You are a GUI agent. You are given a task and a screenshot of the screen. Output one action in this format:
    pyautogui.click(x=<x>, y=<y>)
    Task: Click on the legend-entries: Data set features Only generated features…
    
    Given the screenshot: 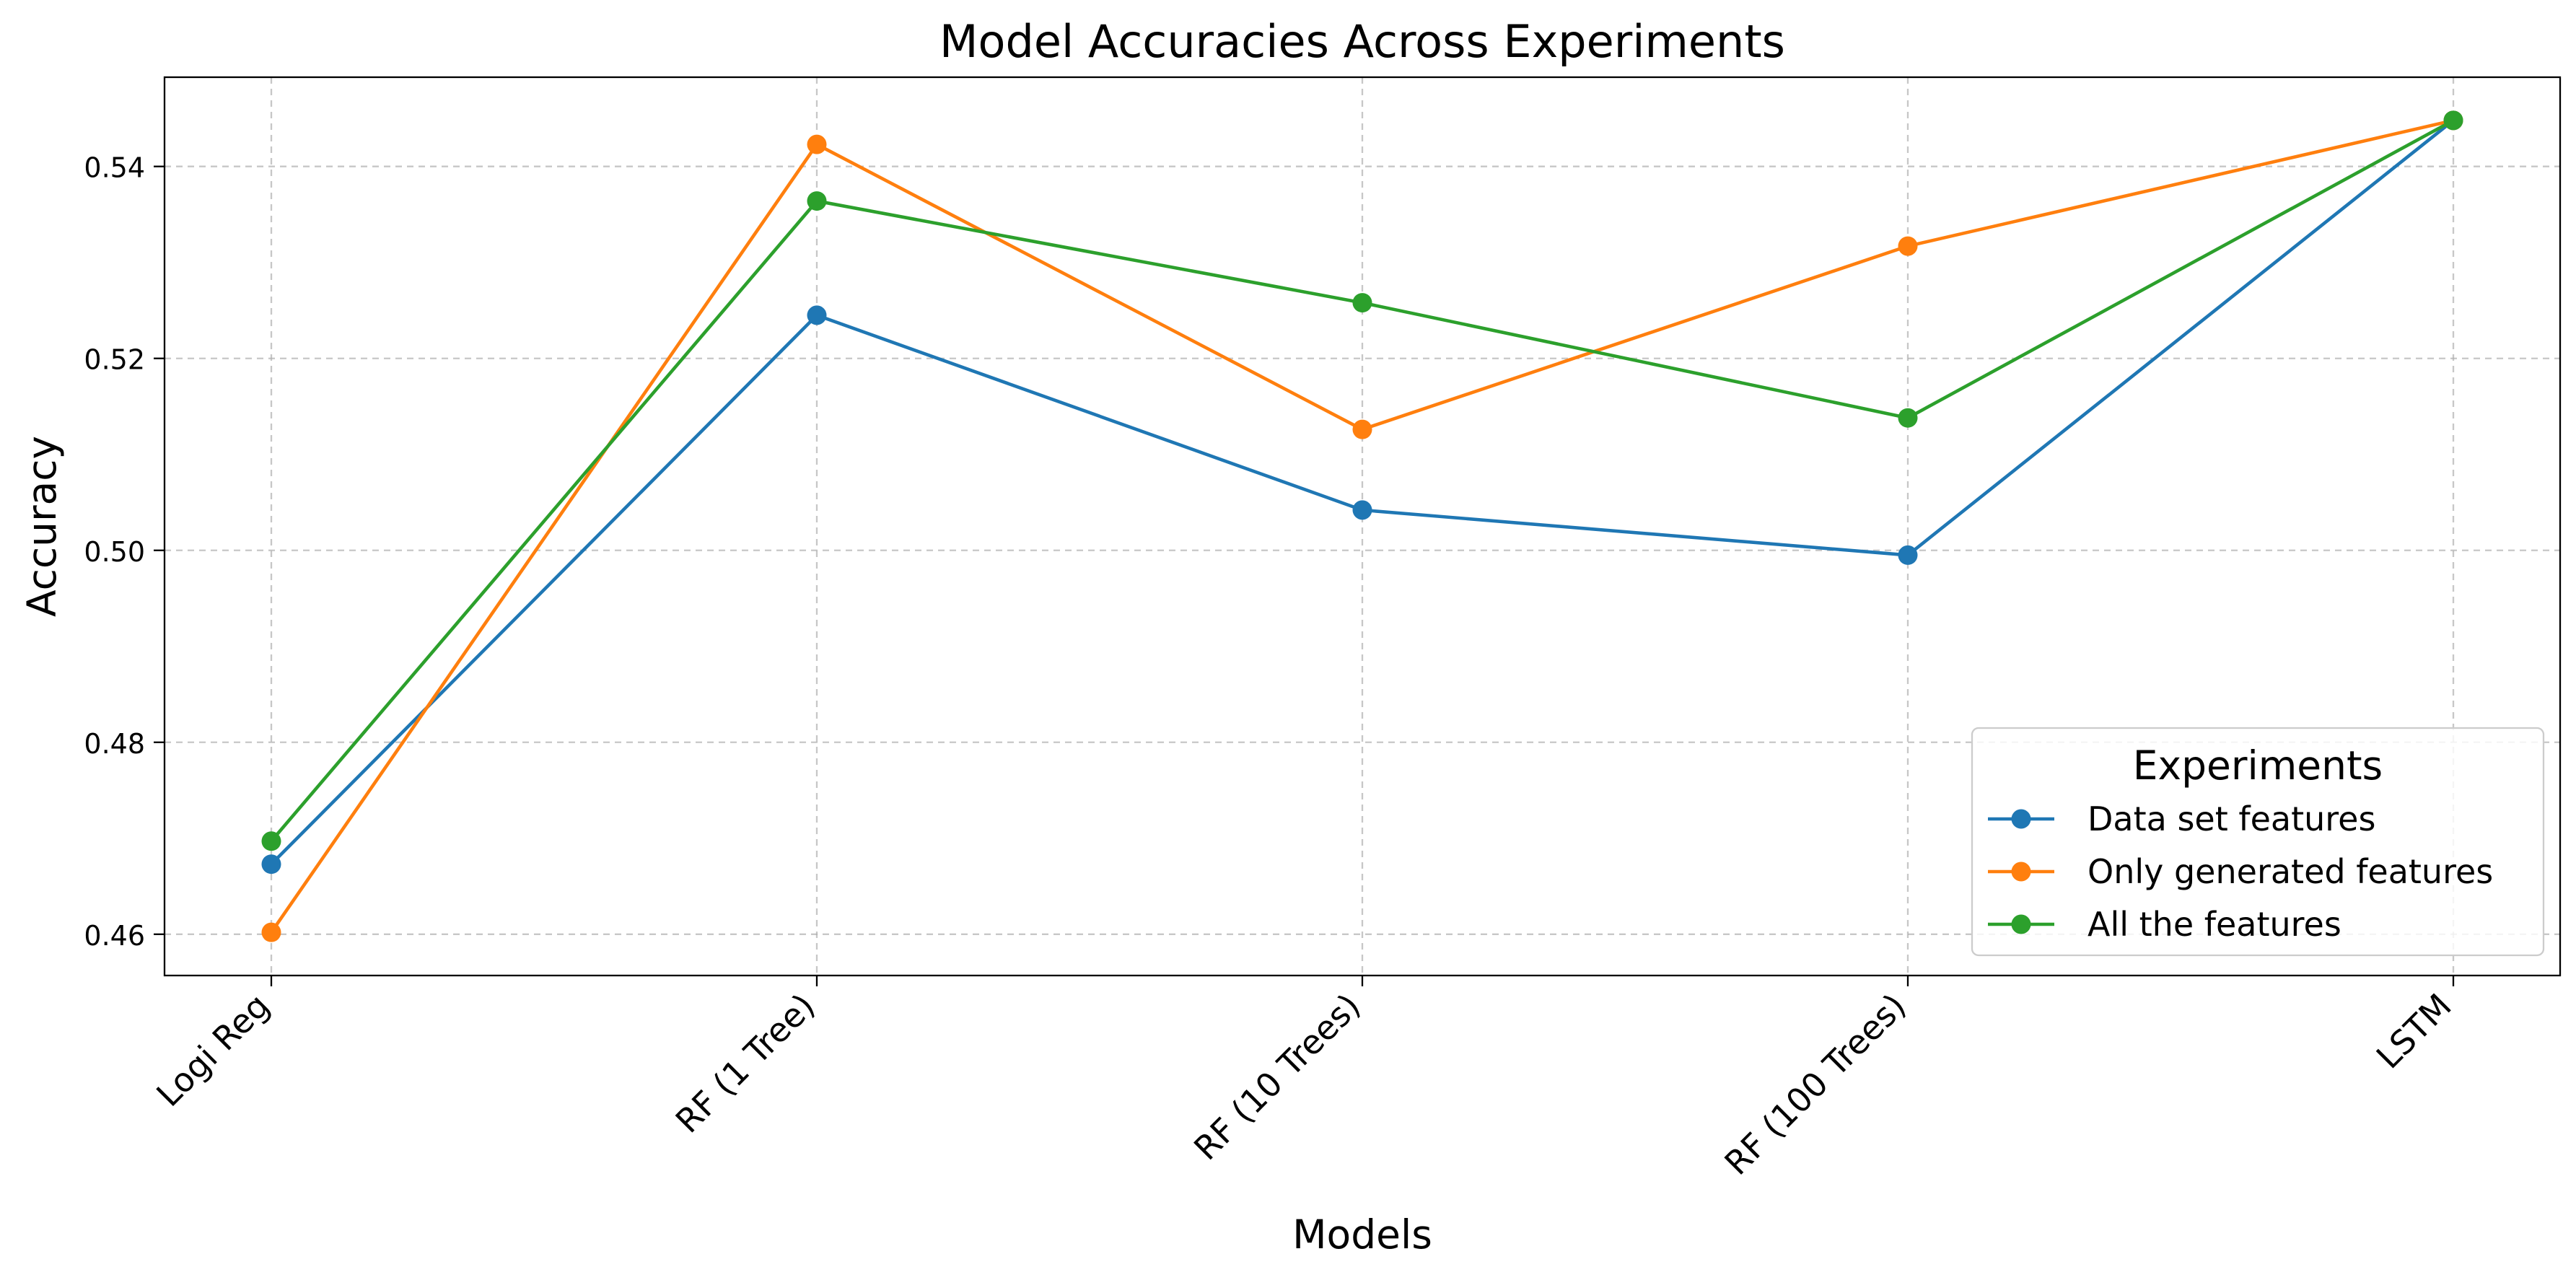 What is the action you would take?
    pyautogui.click(x=2240, y=871)
    